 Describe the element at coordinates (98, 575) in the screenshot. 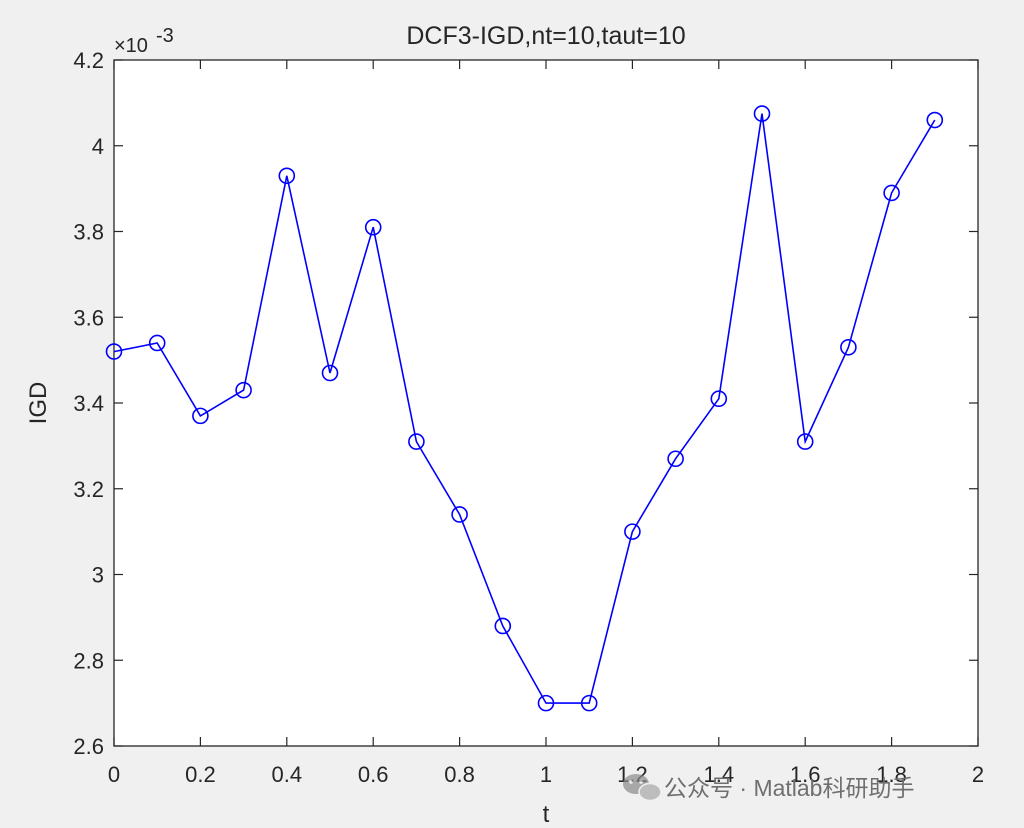

I see `y-tick-label: 3` at that location.